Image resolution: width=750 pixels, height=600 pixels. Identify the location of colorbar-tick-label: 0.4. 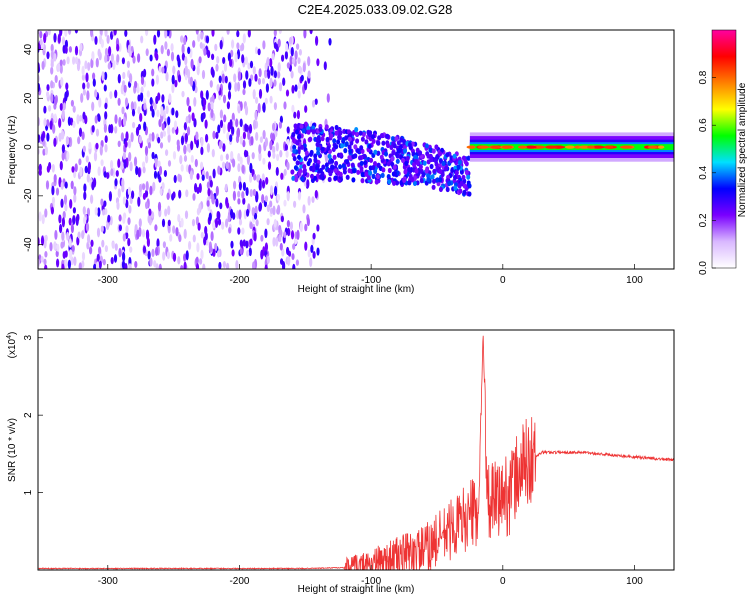
(703, 172).